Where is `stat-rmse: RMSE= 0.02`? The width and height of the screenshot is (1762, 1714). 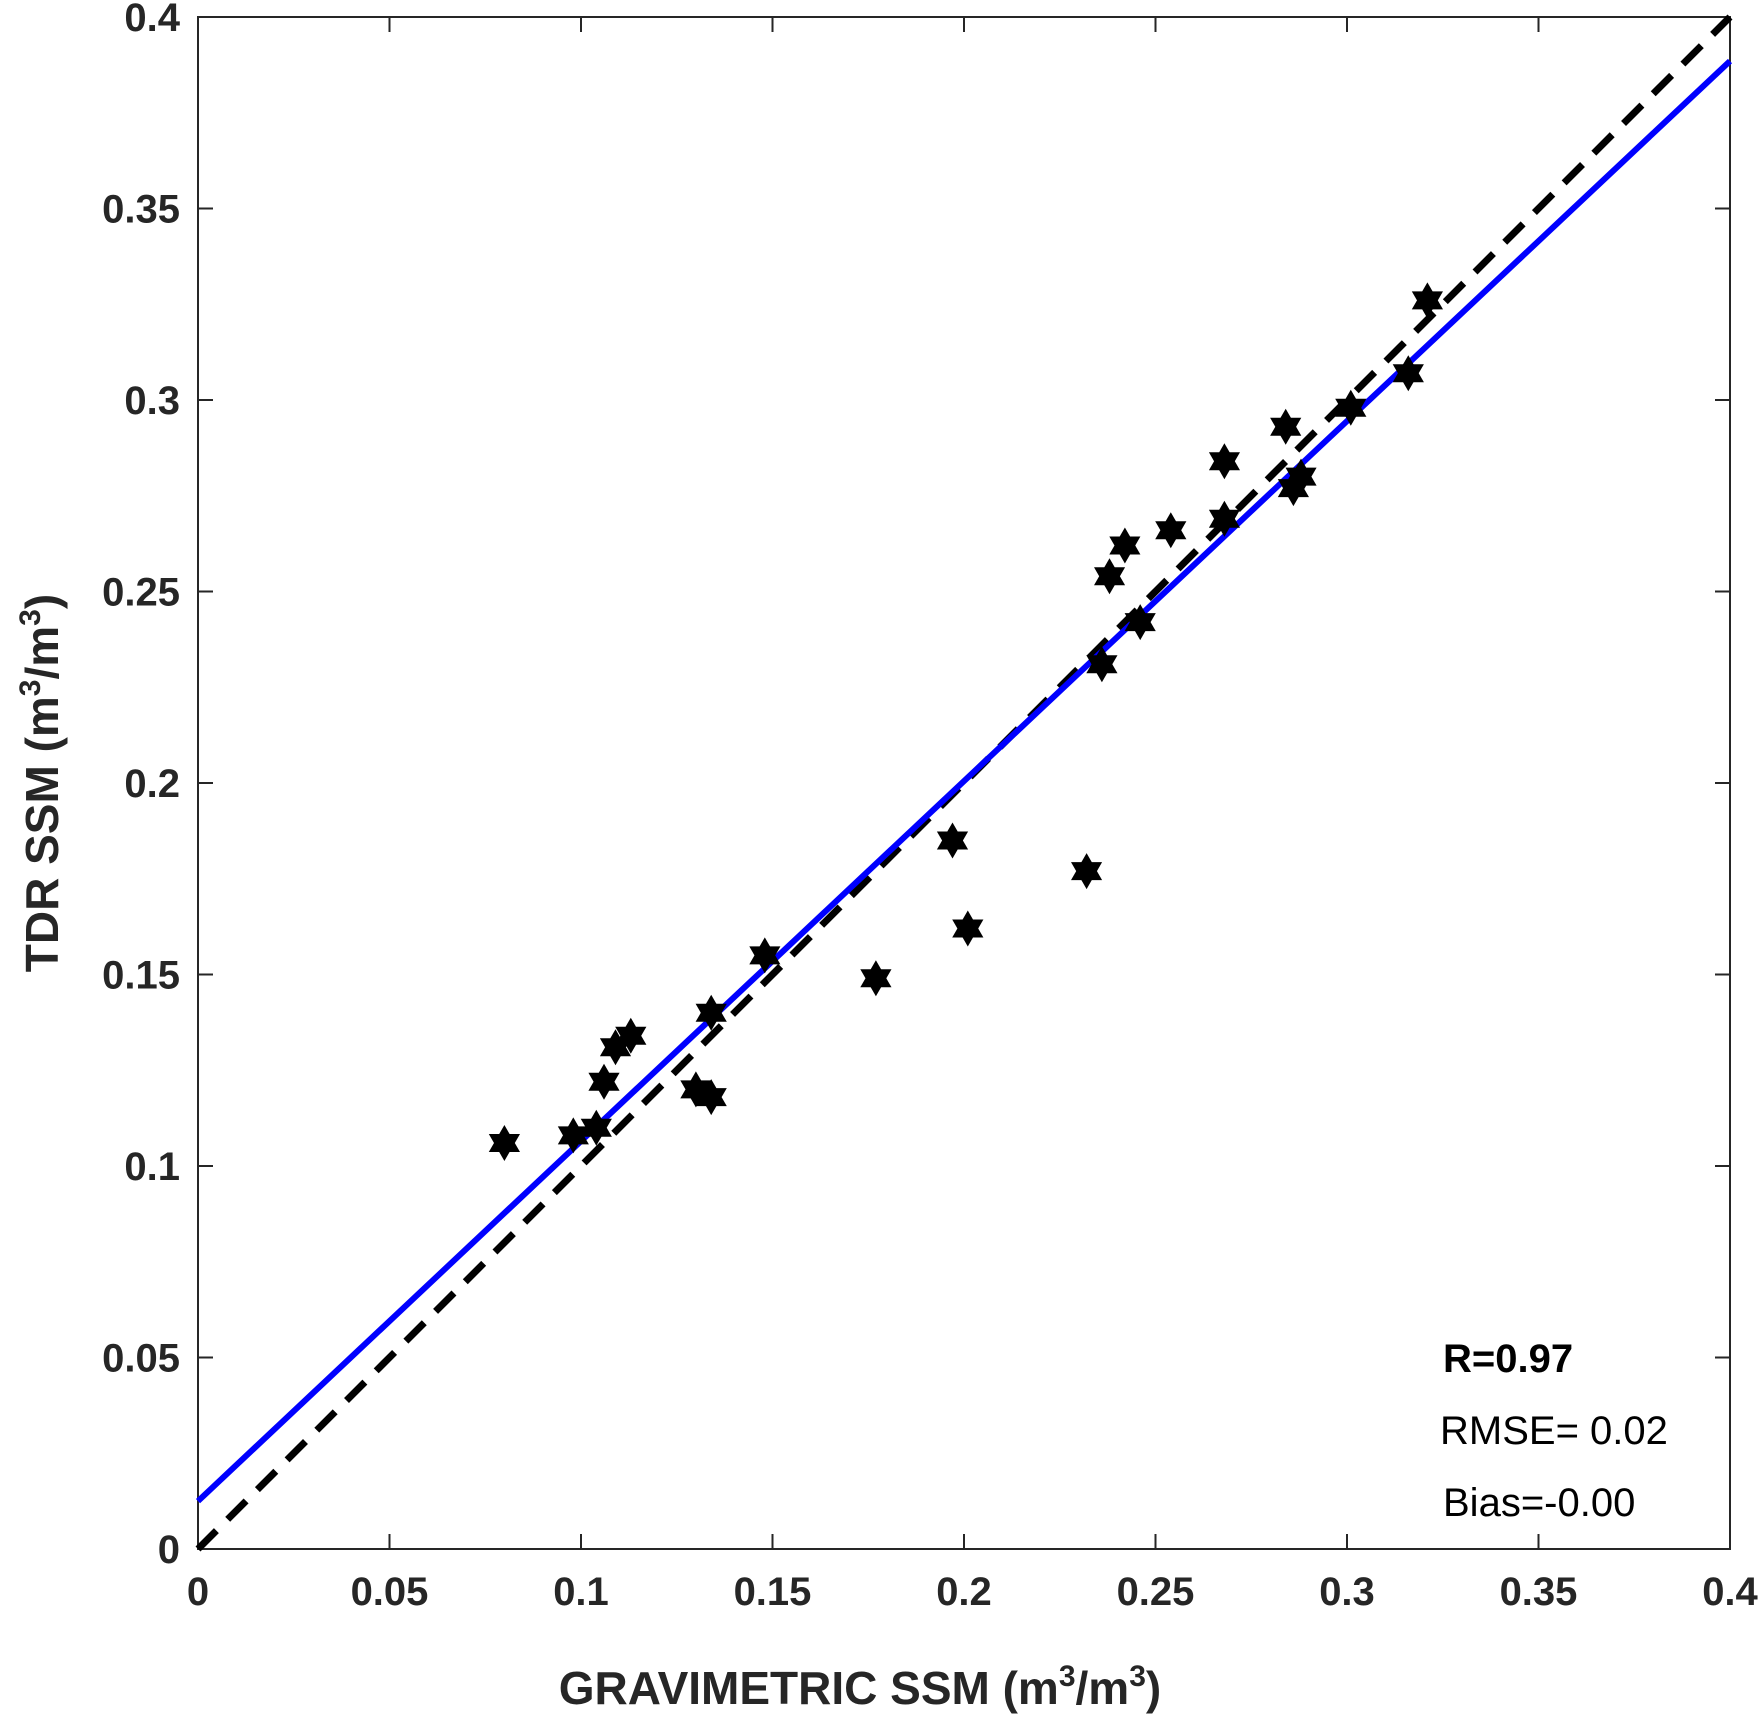
stat-rmse: RMSE= 0.02 is located at coordinates (1554, 1431).